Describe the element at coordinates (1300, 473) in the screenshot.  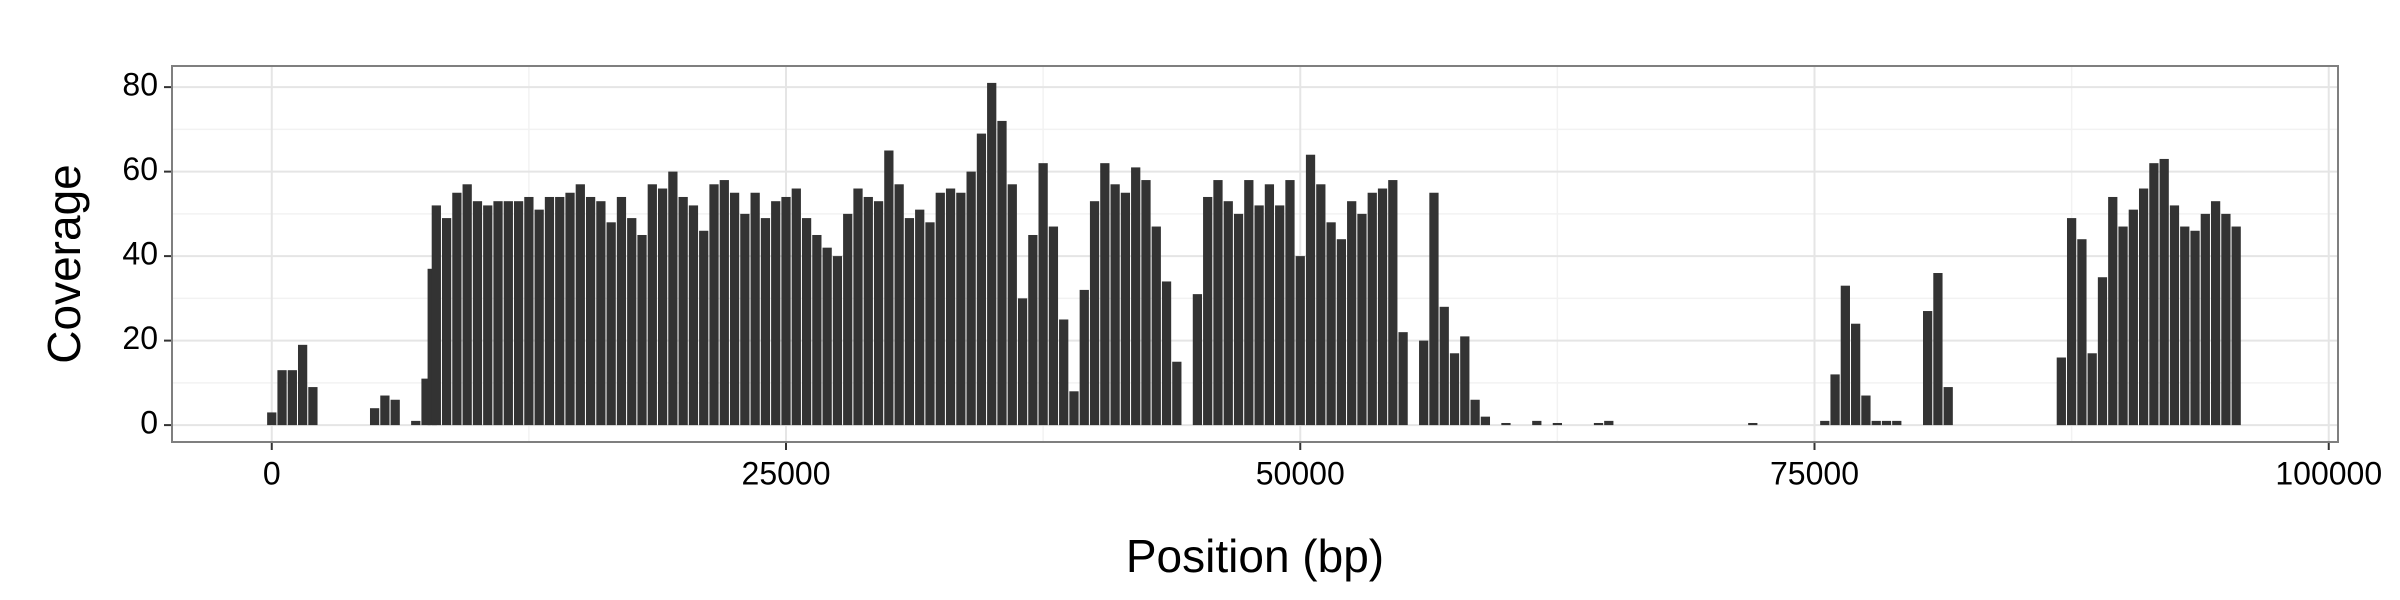
I see `x-tick-label: 50000` at that location.